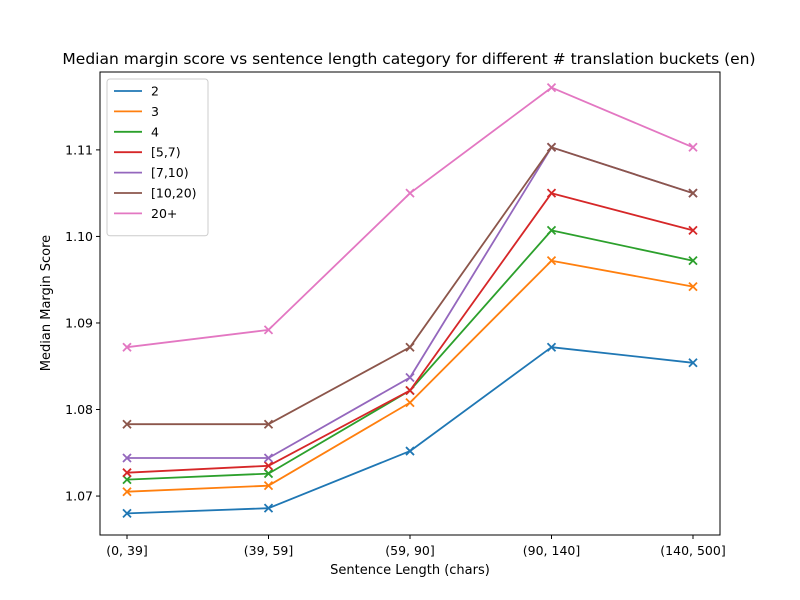 This screenshot has width=800, height=600. I want to click on legend-label: 3, so click(155, 111).